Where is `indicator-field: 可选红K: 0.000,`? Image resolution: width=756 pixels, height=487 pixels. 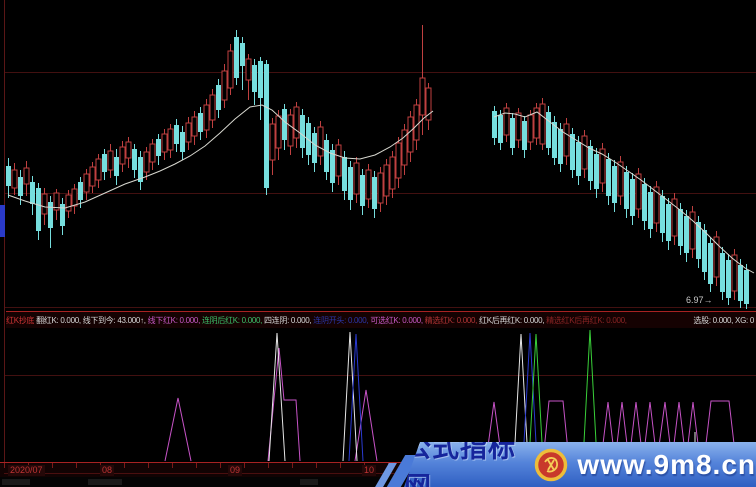 indicator-field: 可选红K: 0.000, is located at coordinates (397, 320).